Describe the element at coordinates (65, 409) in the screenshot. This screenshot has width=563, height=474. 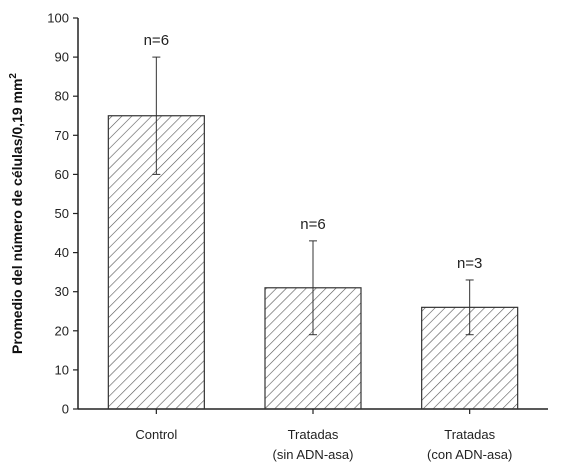
I see `y-tick-label: 0` at that location.